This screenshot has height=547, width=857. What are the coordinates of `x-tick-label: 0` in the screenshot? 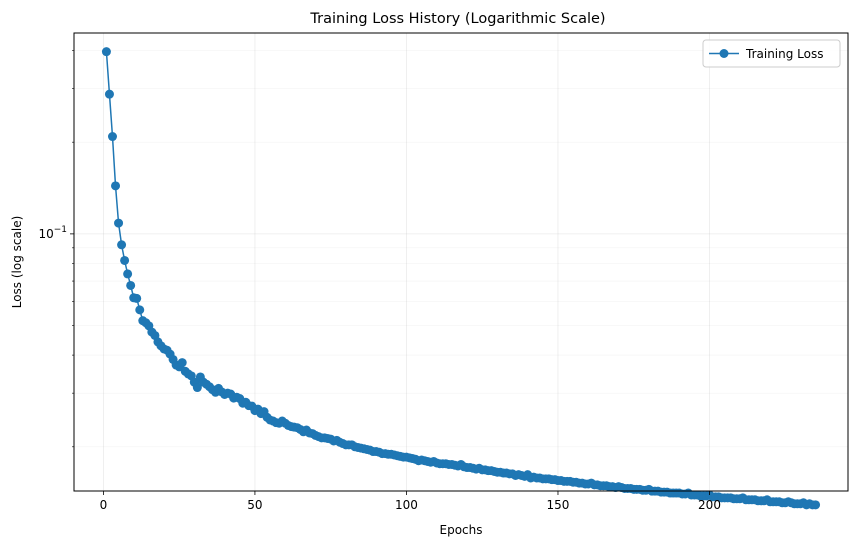 It's located at (104, 505).